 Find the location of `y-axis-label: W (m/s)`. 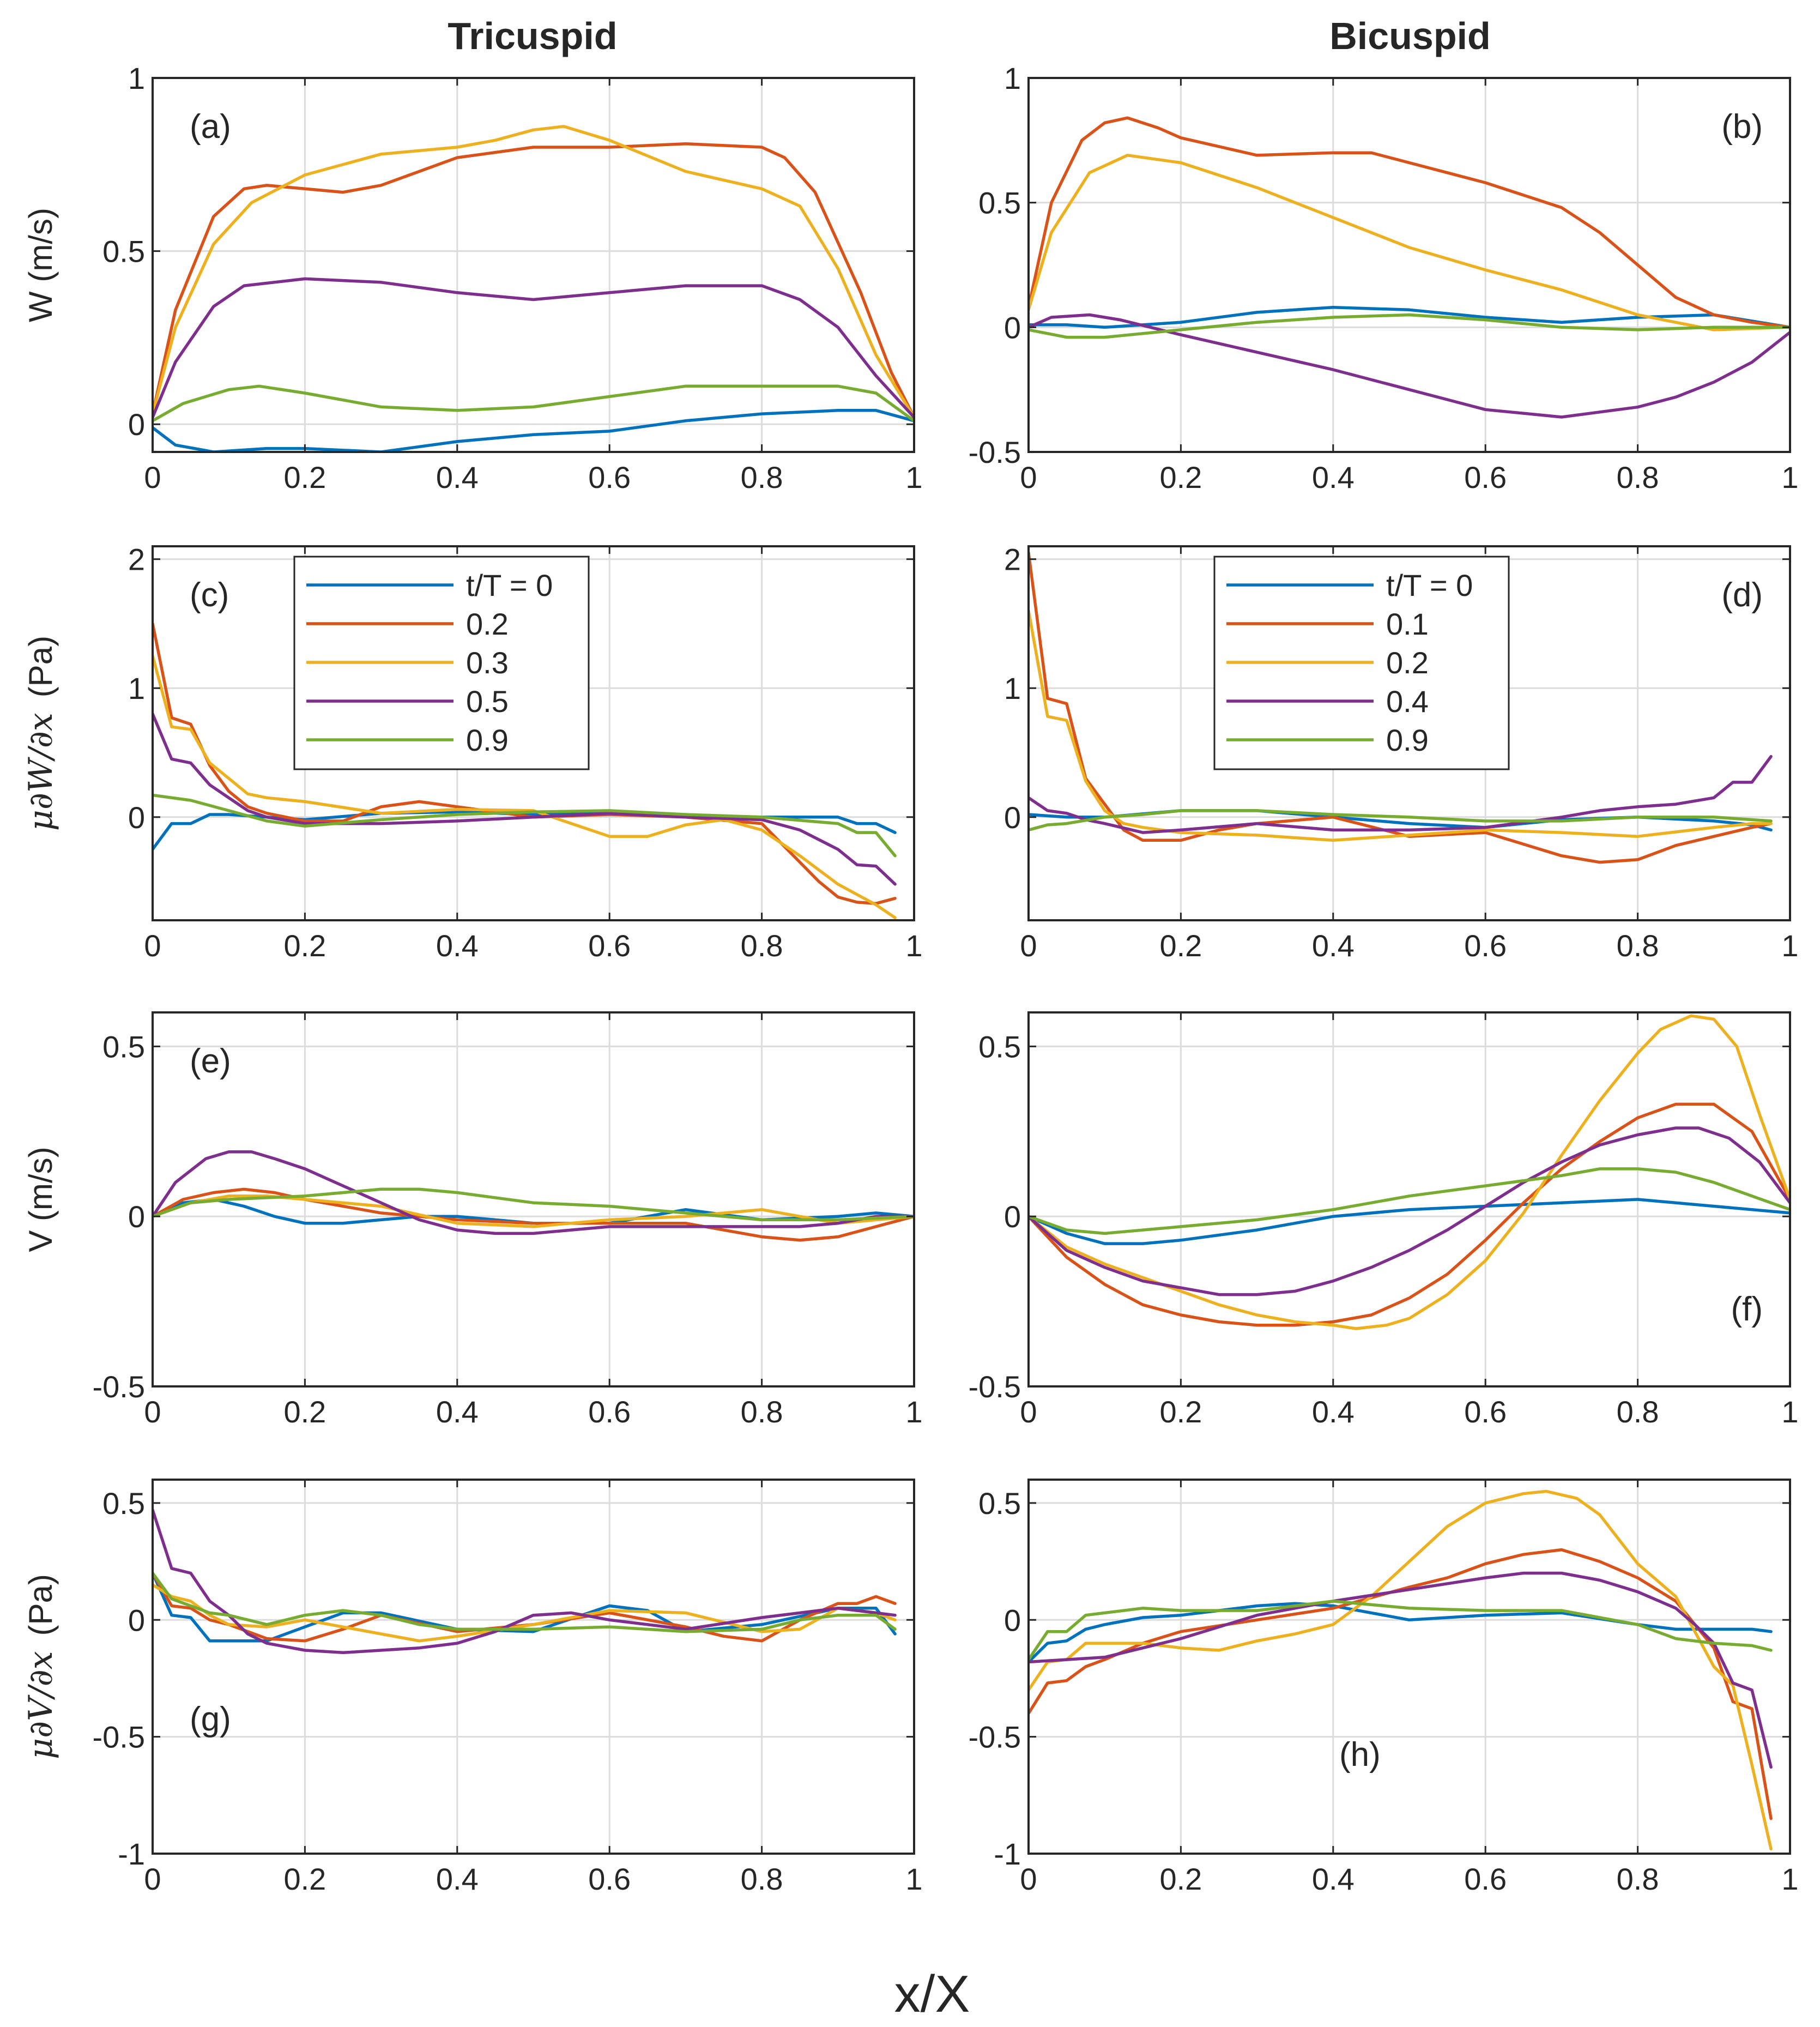

y-axis-label: W (m/s) is located at coordinates (40, 265).